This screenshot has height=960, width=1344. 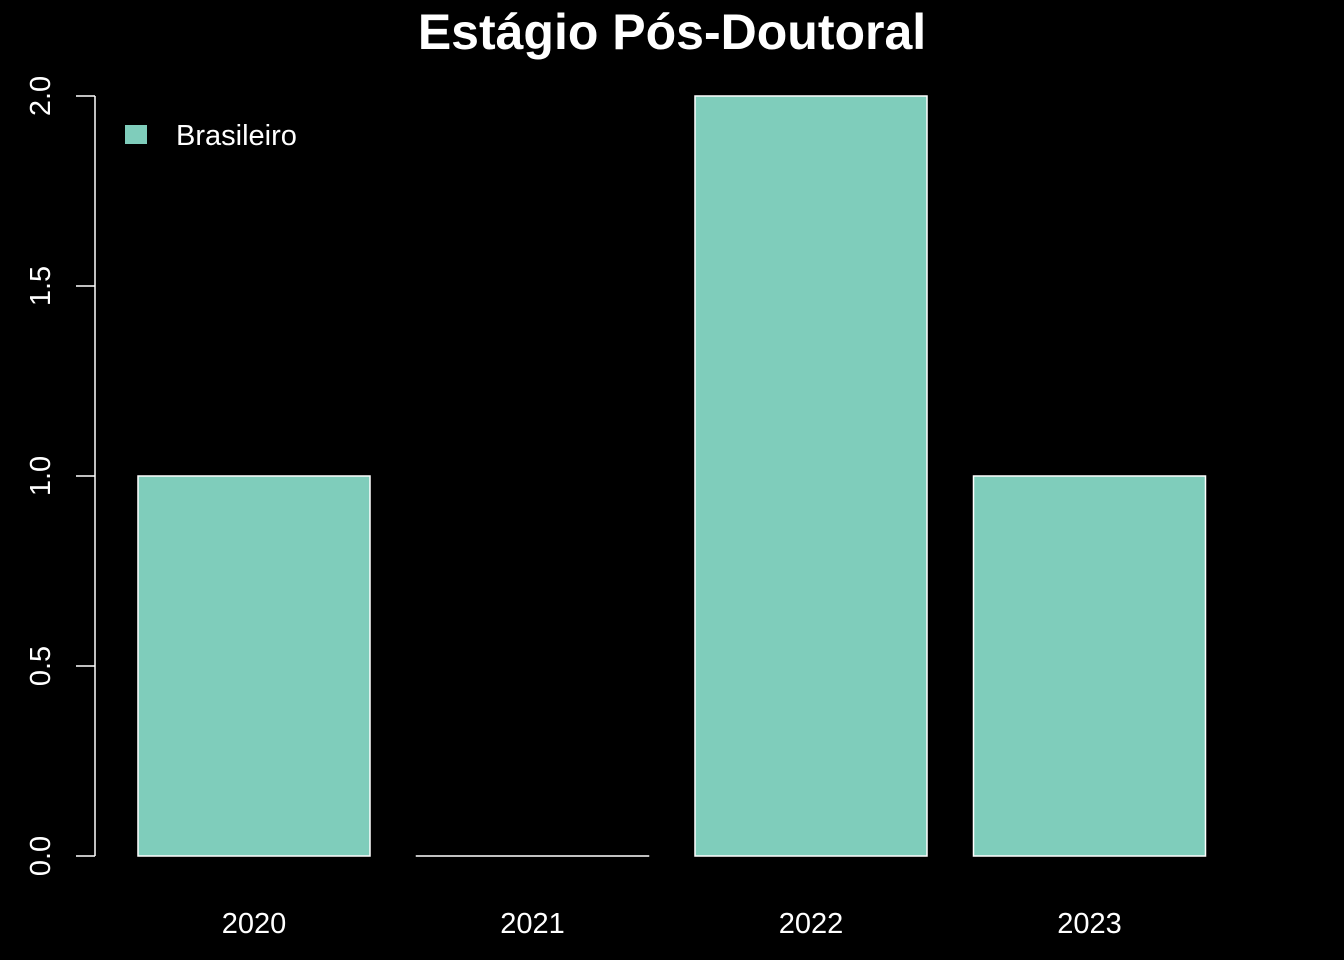 I want to click on x-tick-label: 2022, so click(x=811, y=924).